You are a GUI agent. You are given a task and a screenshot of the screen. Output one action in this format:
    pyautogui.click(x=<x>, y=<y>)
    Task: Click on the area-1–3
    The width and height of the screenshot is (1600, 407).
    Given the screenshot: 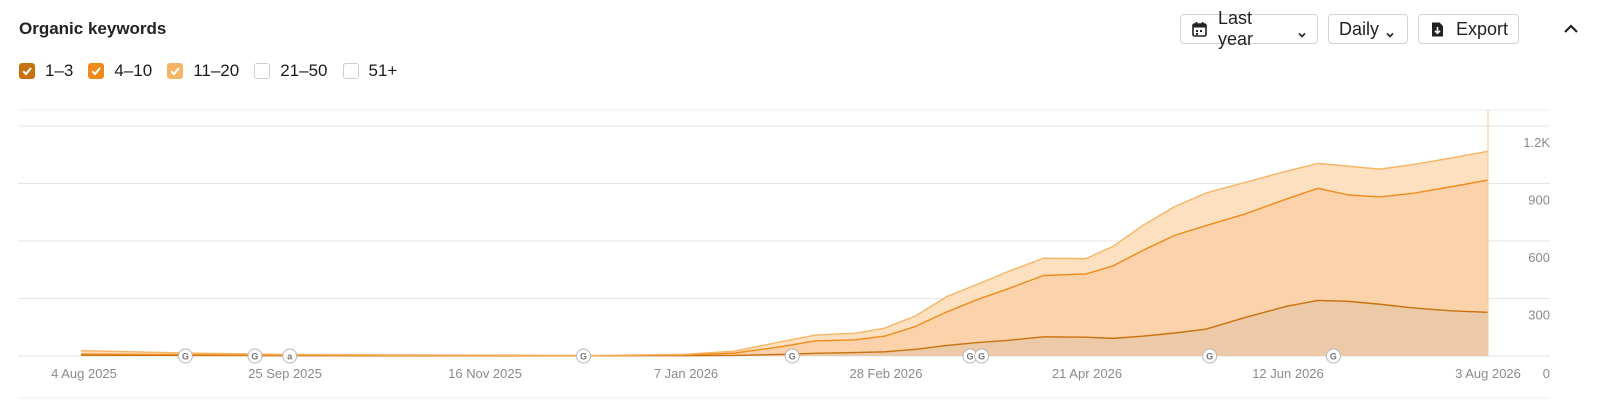 What is the action you would take?
    pyautogui.click(x=784, y=328)
    